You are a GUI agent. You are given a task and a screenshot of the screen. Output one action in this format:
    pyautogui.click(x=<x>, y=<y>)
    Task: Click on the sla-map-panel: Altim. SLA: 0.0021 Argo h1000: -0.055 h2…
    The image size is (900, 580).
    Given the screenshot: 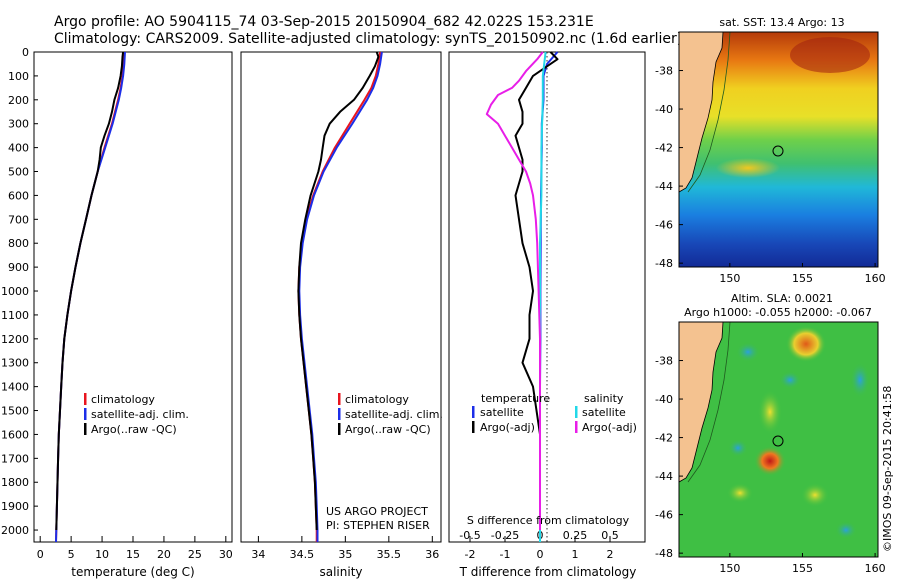 What is the action you would take?
    pyautogui.click(x=770, y=433)
    